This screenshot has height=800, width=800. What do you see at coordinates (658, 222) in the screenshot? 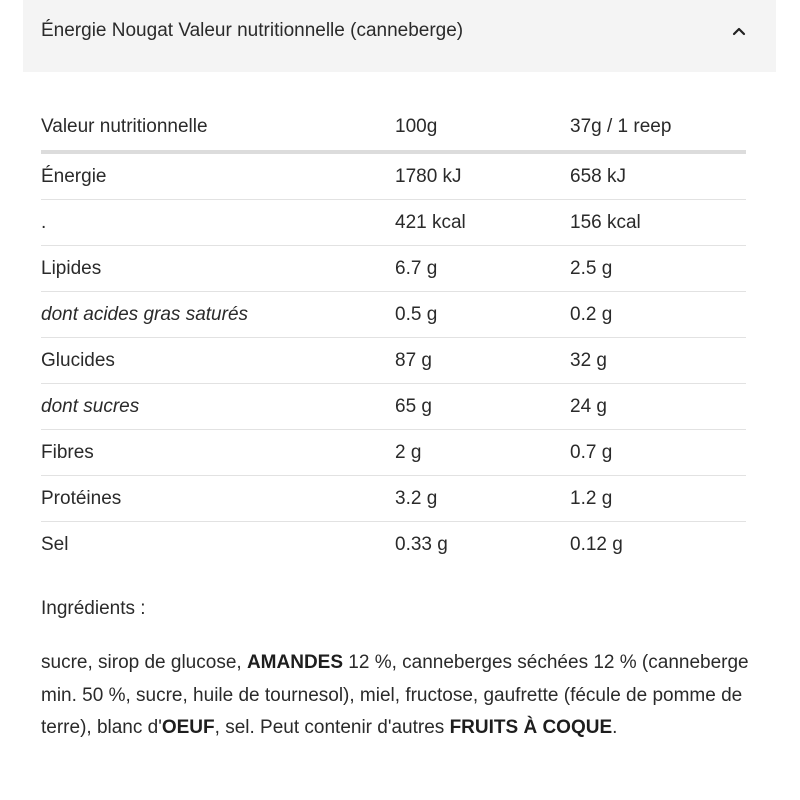
I see `value-serving: 156 kcal` at bounding box center [658, 222].